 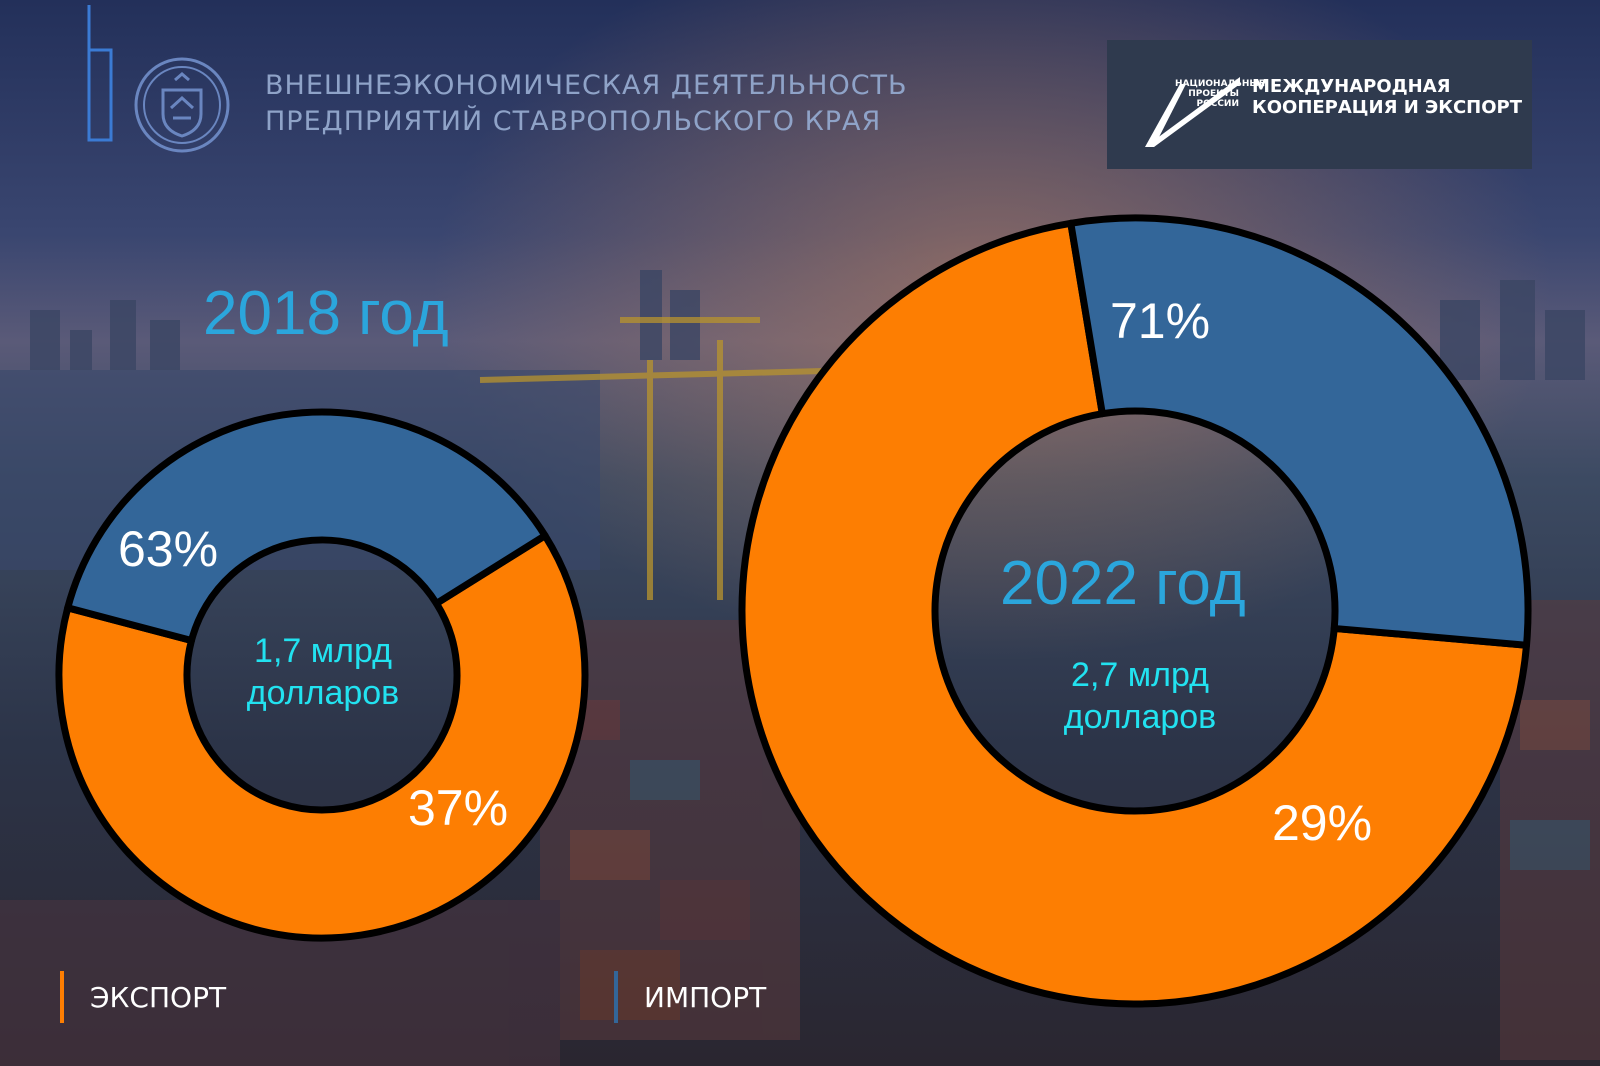 I want to click on chart-2022-title: 2022 год, so click(x=1123, y=583).